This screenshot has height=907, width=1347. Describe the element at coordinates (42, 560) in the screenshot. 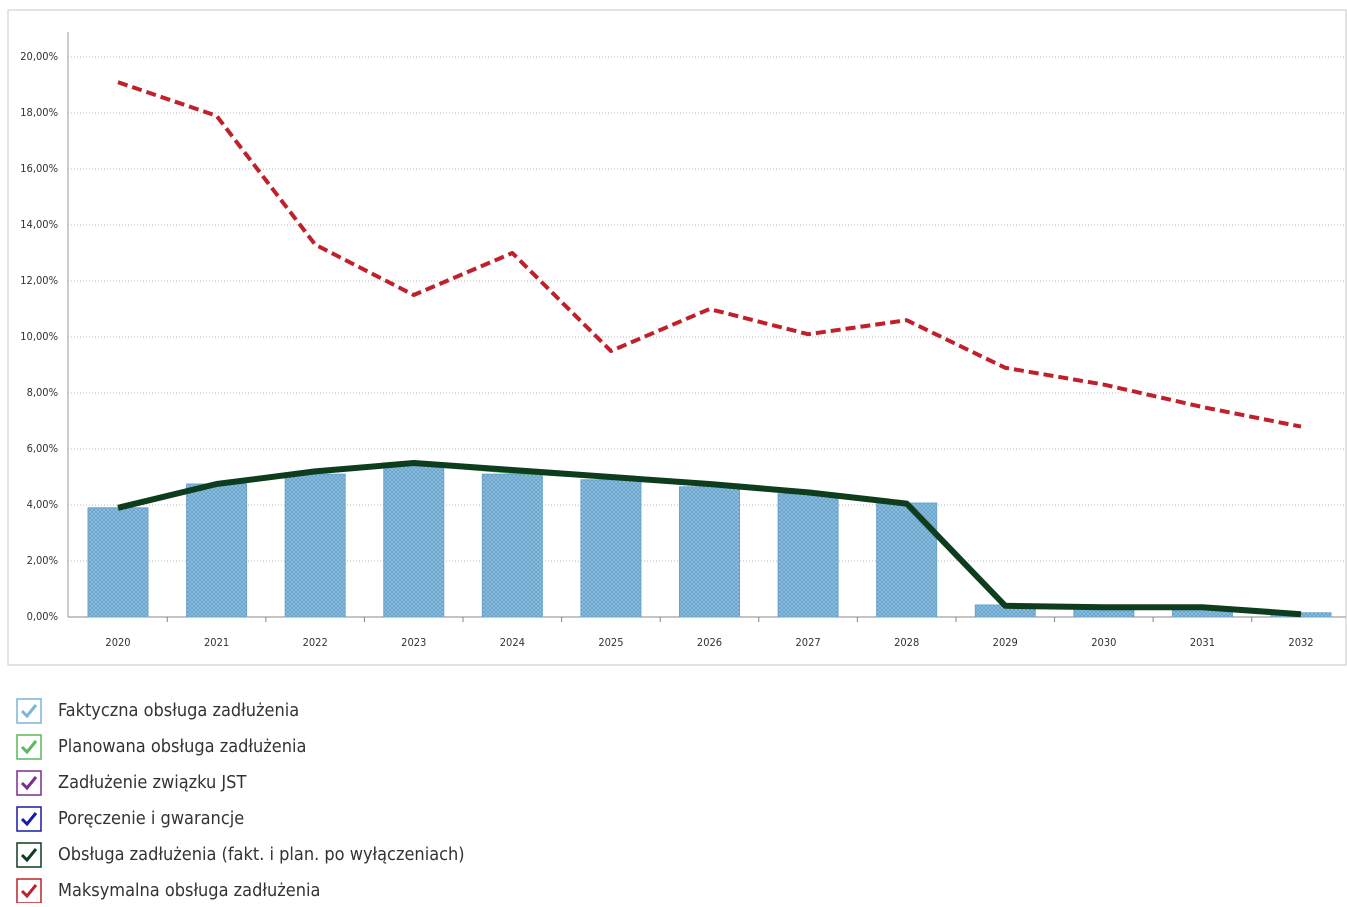

I see `y-tick-label: 2,00%` at that location.